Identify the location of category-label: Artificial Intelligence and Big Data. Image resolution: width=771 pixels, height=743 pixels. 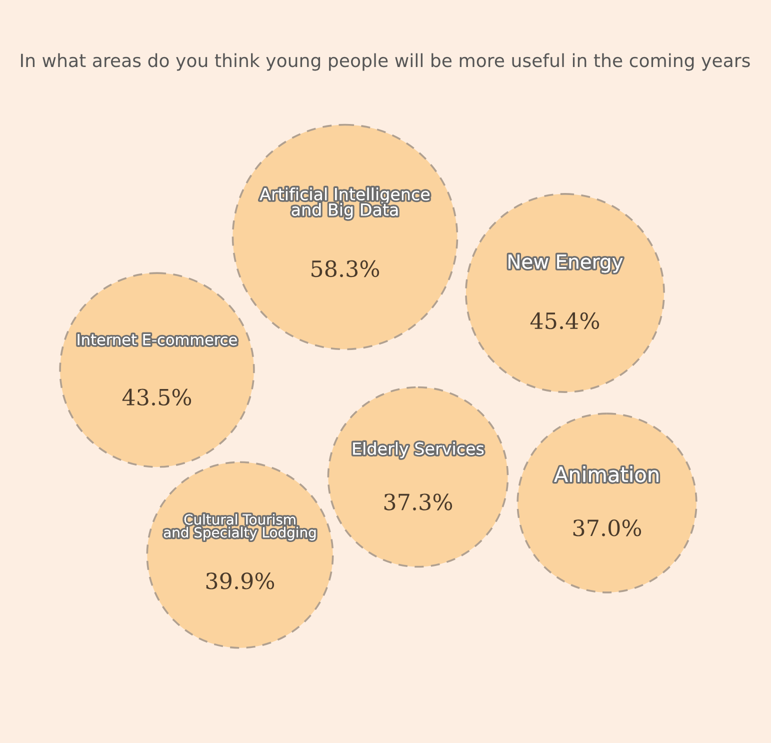
(345, 204).